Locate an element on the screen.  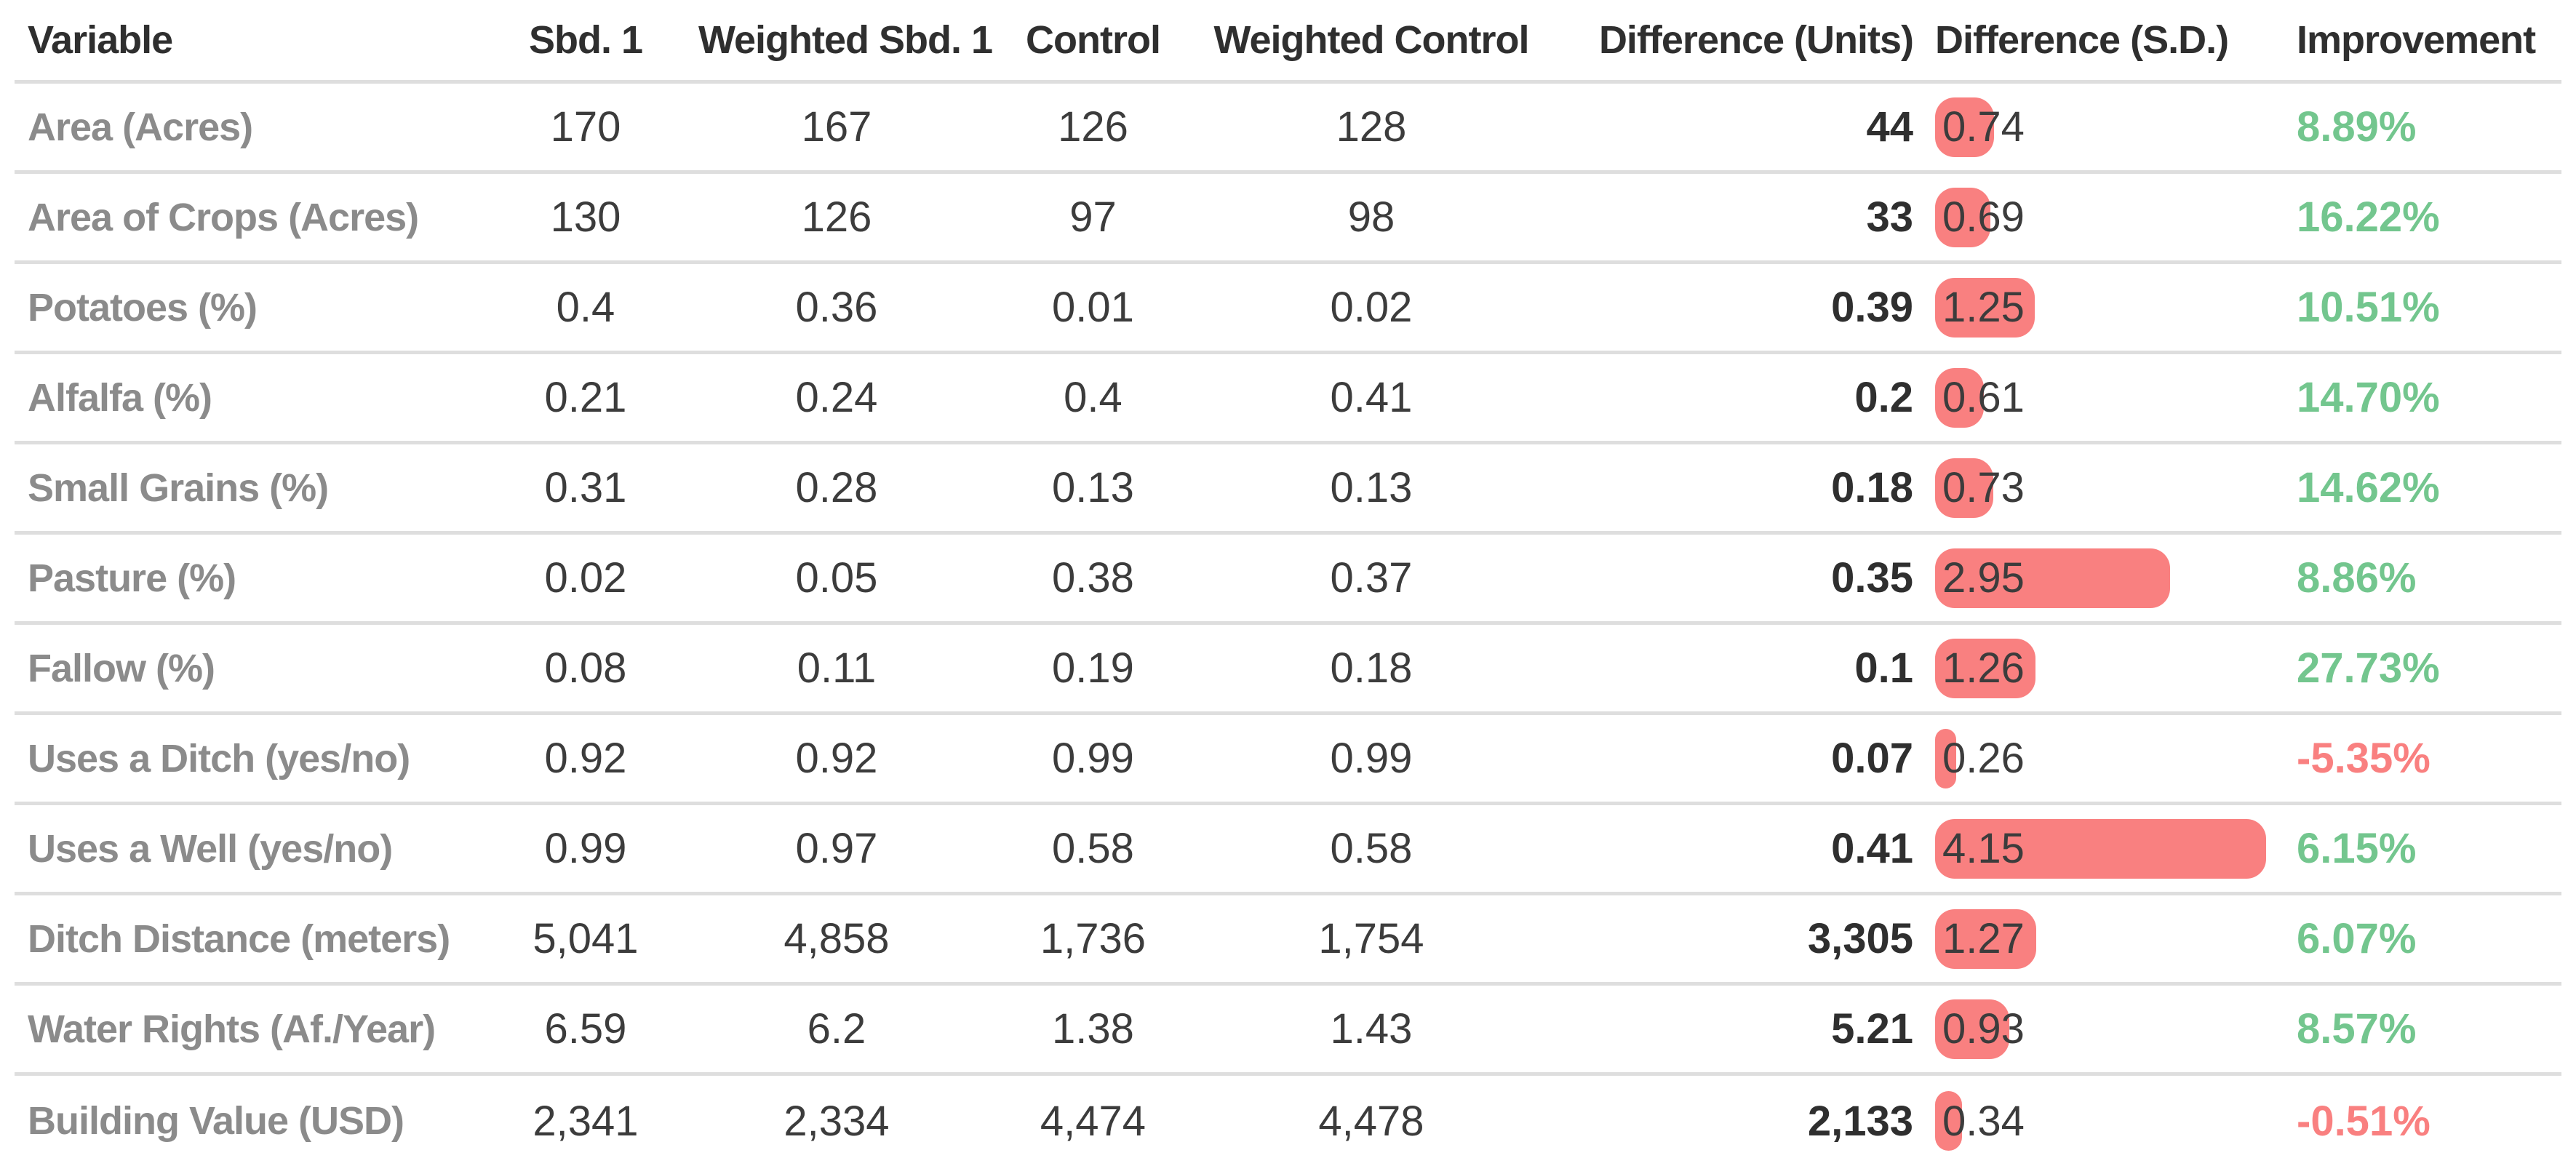
cell-weighted-control: 0.37 is located at coordinates (1371, 578).